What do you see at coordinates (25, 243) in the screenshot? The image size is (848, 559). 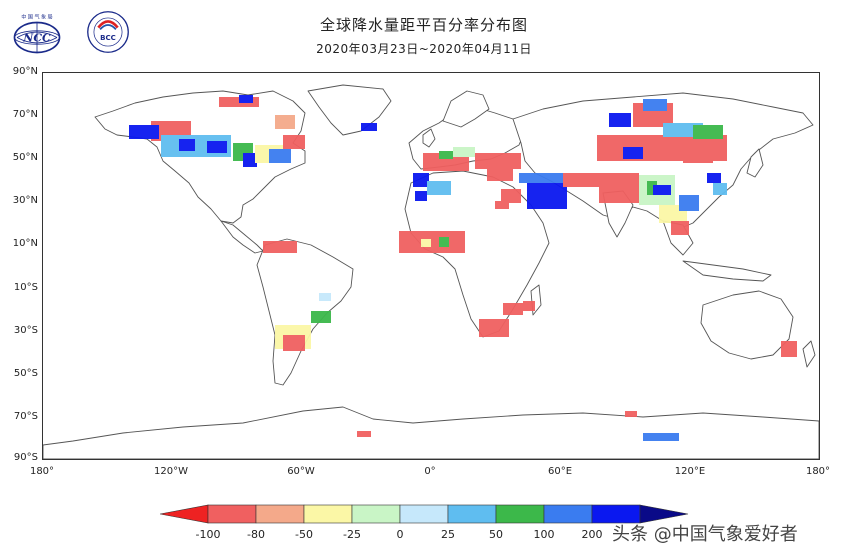 I see `lat-label: 10°N` at bounding box center [25, 243].